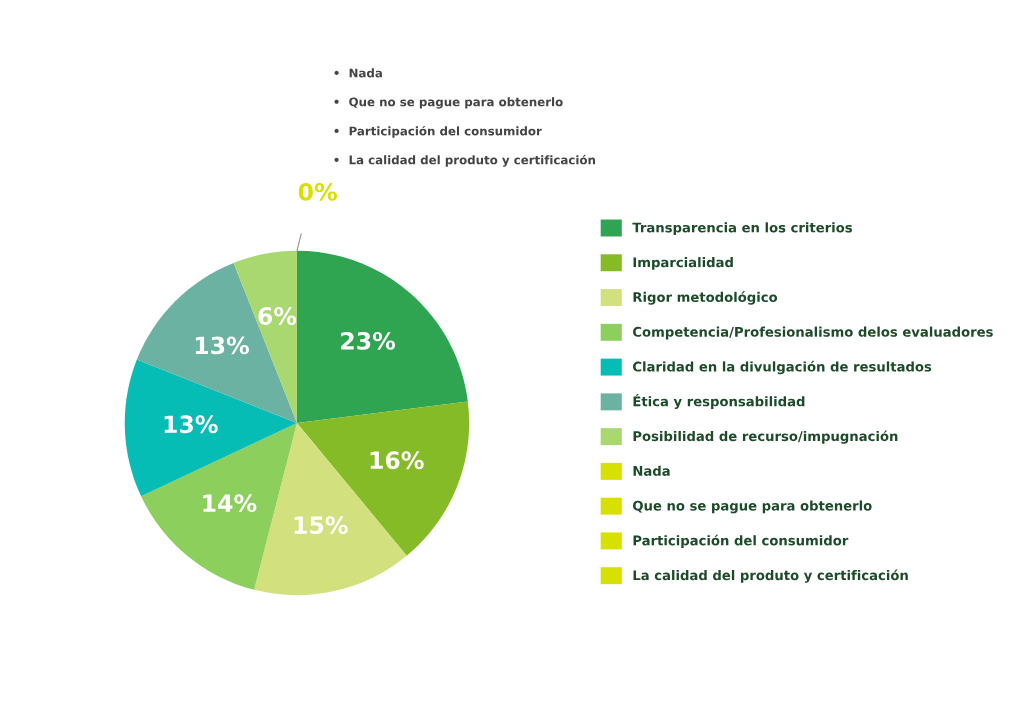 The image size is (1024, 705). What do you see at coordinates (321, 525) in the screenshot?
I see `data-label: 15%` at bounding box center [321, 525].